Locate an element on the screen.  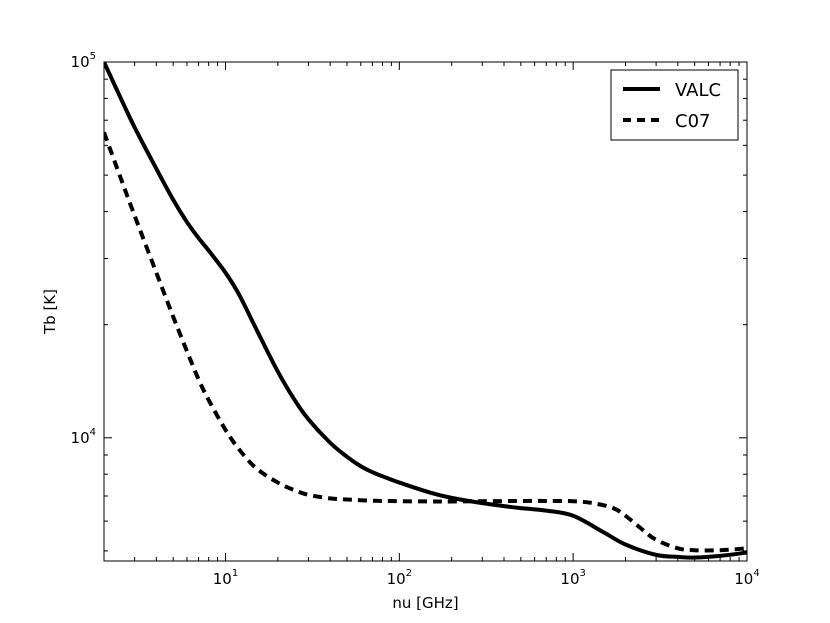
x-axis-label: nu [GHz] is located at coordinates (425, 603).